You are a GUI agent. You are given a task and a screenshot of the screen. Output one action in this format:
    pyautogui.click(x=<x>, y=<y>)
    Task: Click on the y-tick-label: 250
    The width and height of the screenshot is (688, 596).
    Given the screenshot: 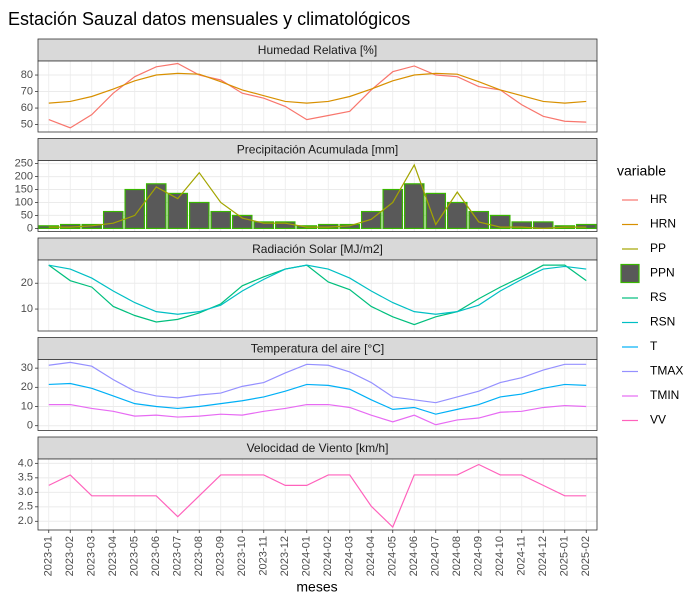 What is the action you would take?
    pyautogui.click(x=24, y=164)
    